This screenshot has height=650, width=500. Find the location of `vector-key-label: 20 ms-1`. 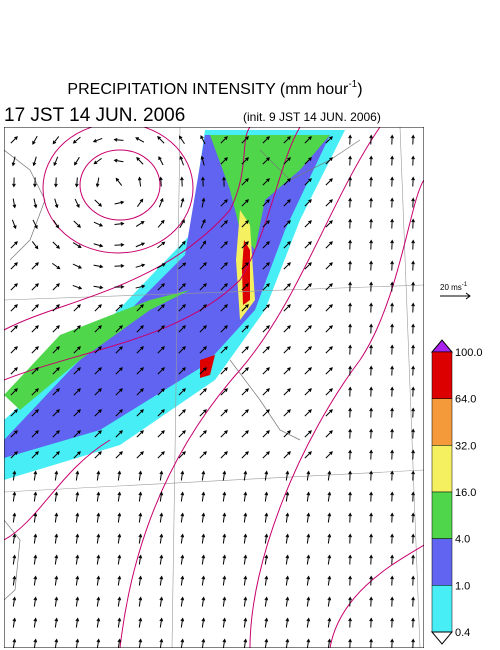

vector-key-label: 20 ms-1 is located at coordinates (454, 287).